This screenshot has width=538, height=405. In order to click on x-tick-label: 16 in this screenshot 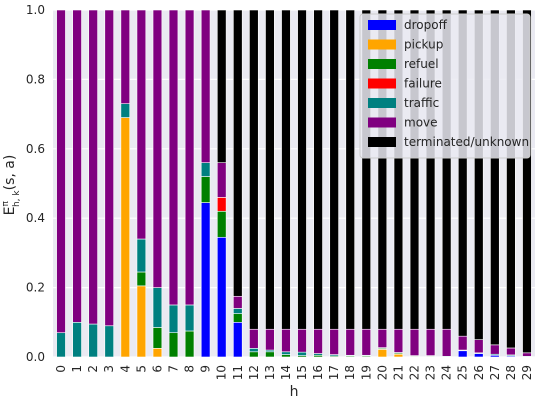, I will do `click(318, 372)`.